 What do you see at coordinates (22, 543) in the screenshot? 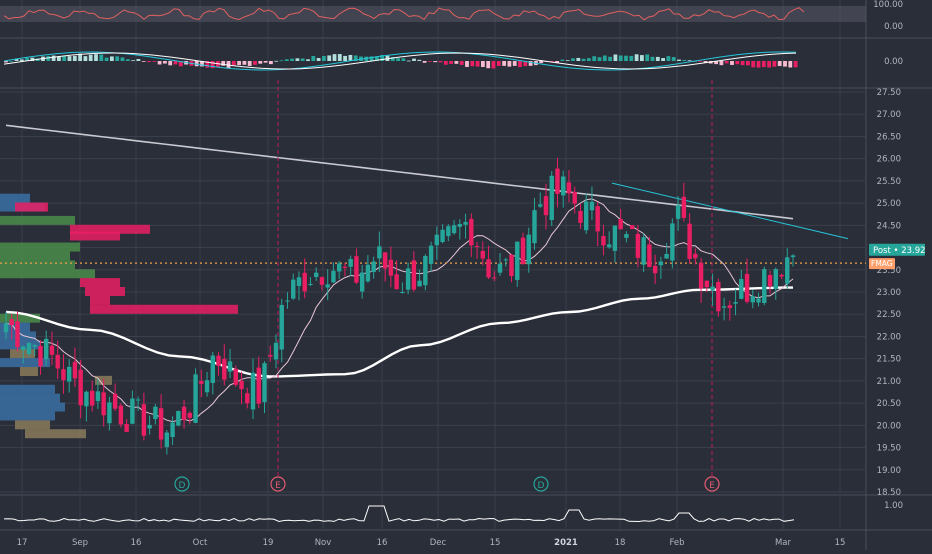
I see `x-tick-label: 17` at bounding box center [22, 543].